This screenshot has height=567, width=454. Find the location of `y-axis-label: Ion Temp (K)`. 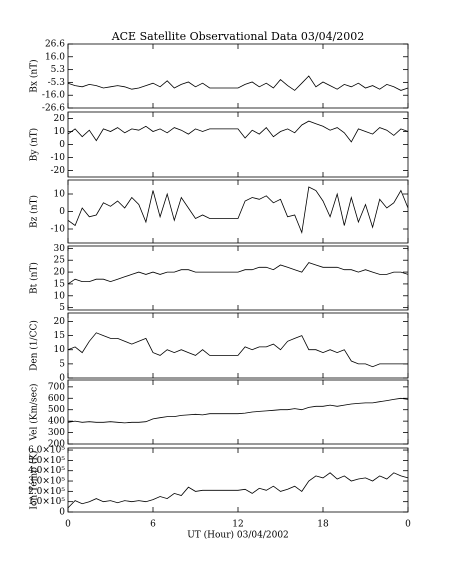

y-axis-label: Ion Temp (K) is located at coordinates (34, 479).